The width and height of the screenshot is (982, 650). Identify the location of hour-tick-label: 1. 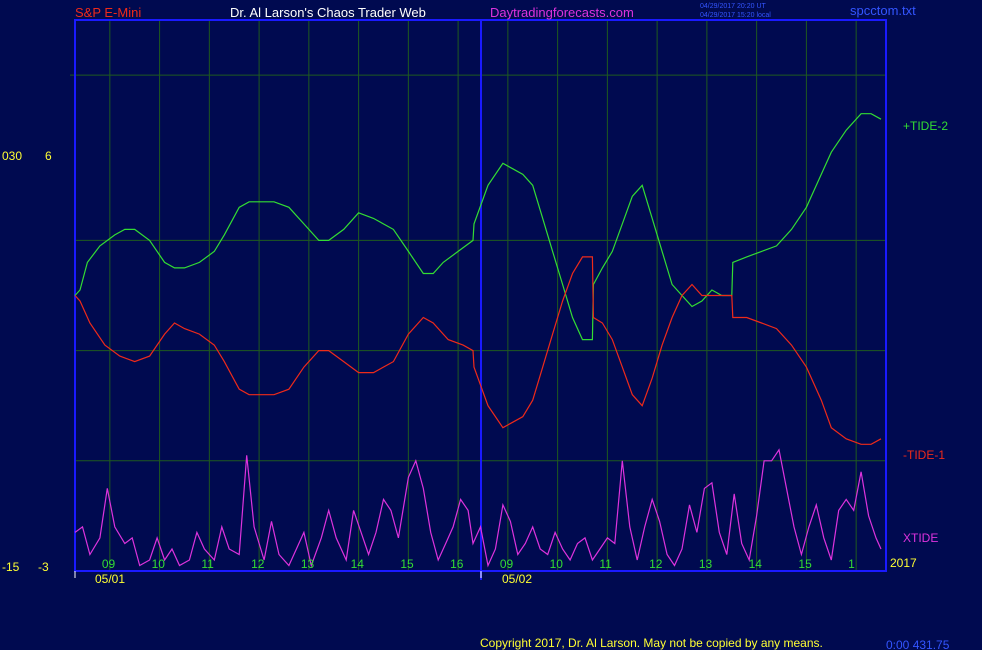
(851, 564).